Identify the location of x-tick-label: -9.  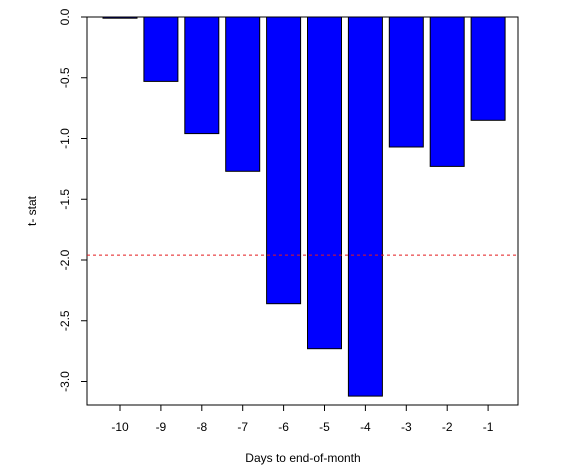
(161, 427).